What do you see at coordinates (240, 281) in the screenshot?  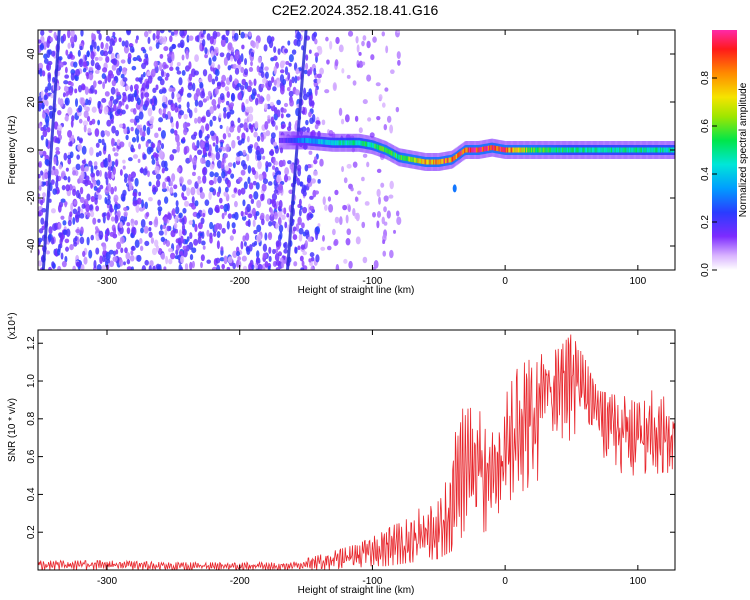 I see `x-tick-label: -200` at bounding box center [240, 281].